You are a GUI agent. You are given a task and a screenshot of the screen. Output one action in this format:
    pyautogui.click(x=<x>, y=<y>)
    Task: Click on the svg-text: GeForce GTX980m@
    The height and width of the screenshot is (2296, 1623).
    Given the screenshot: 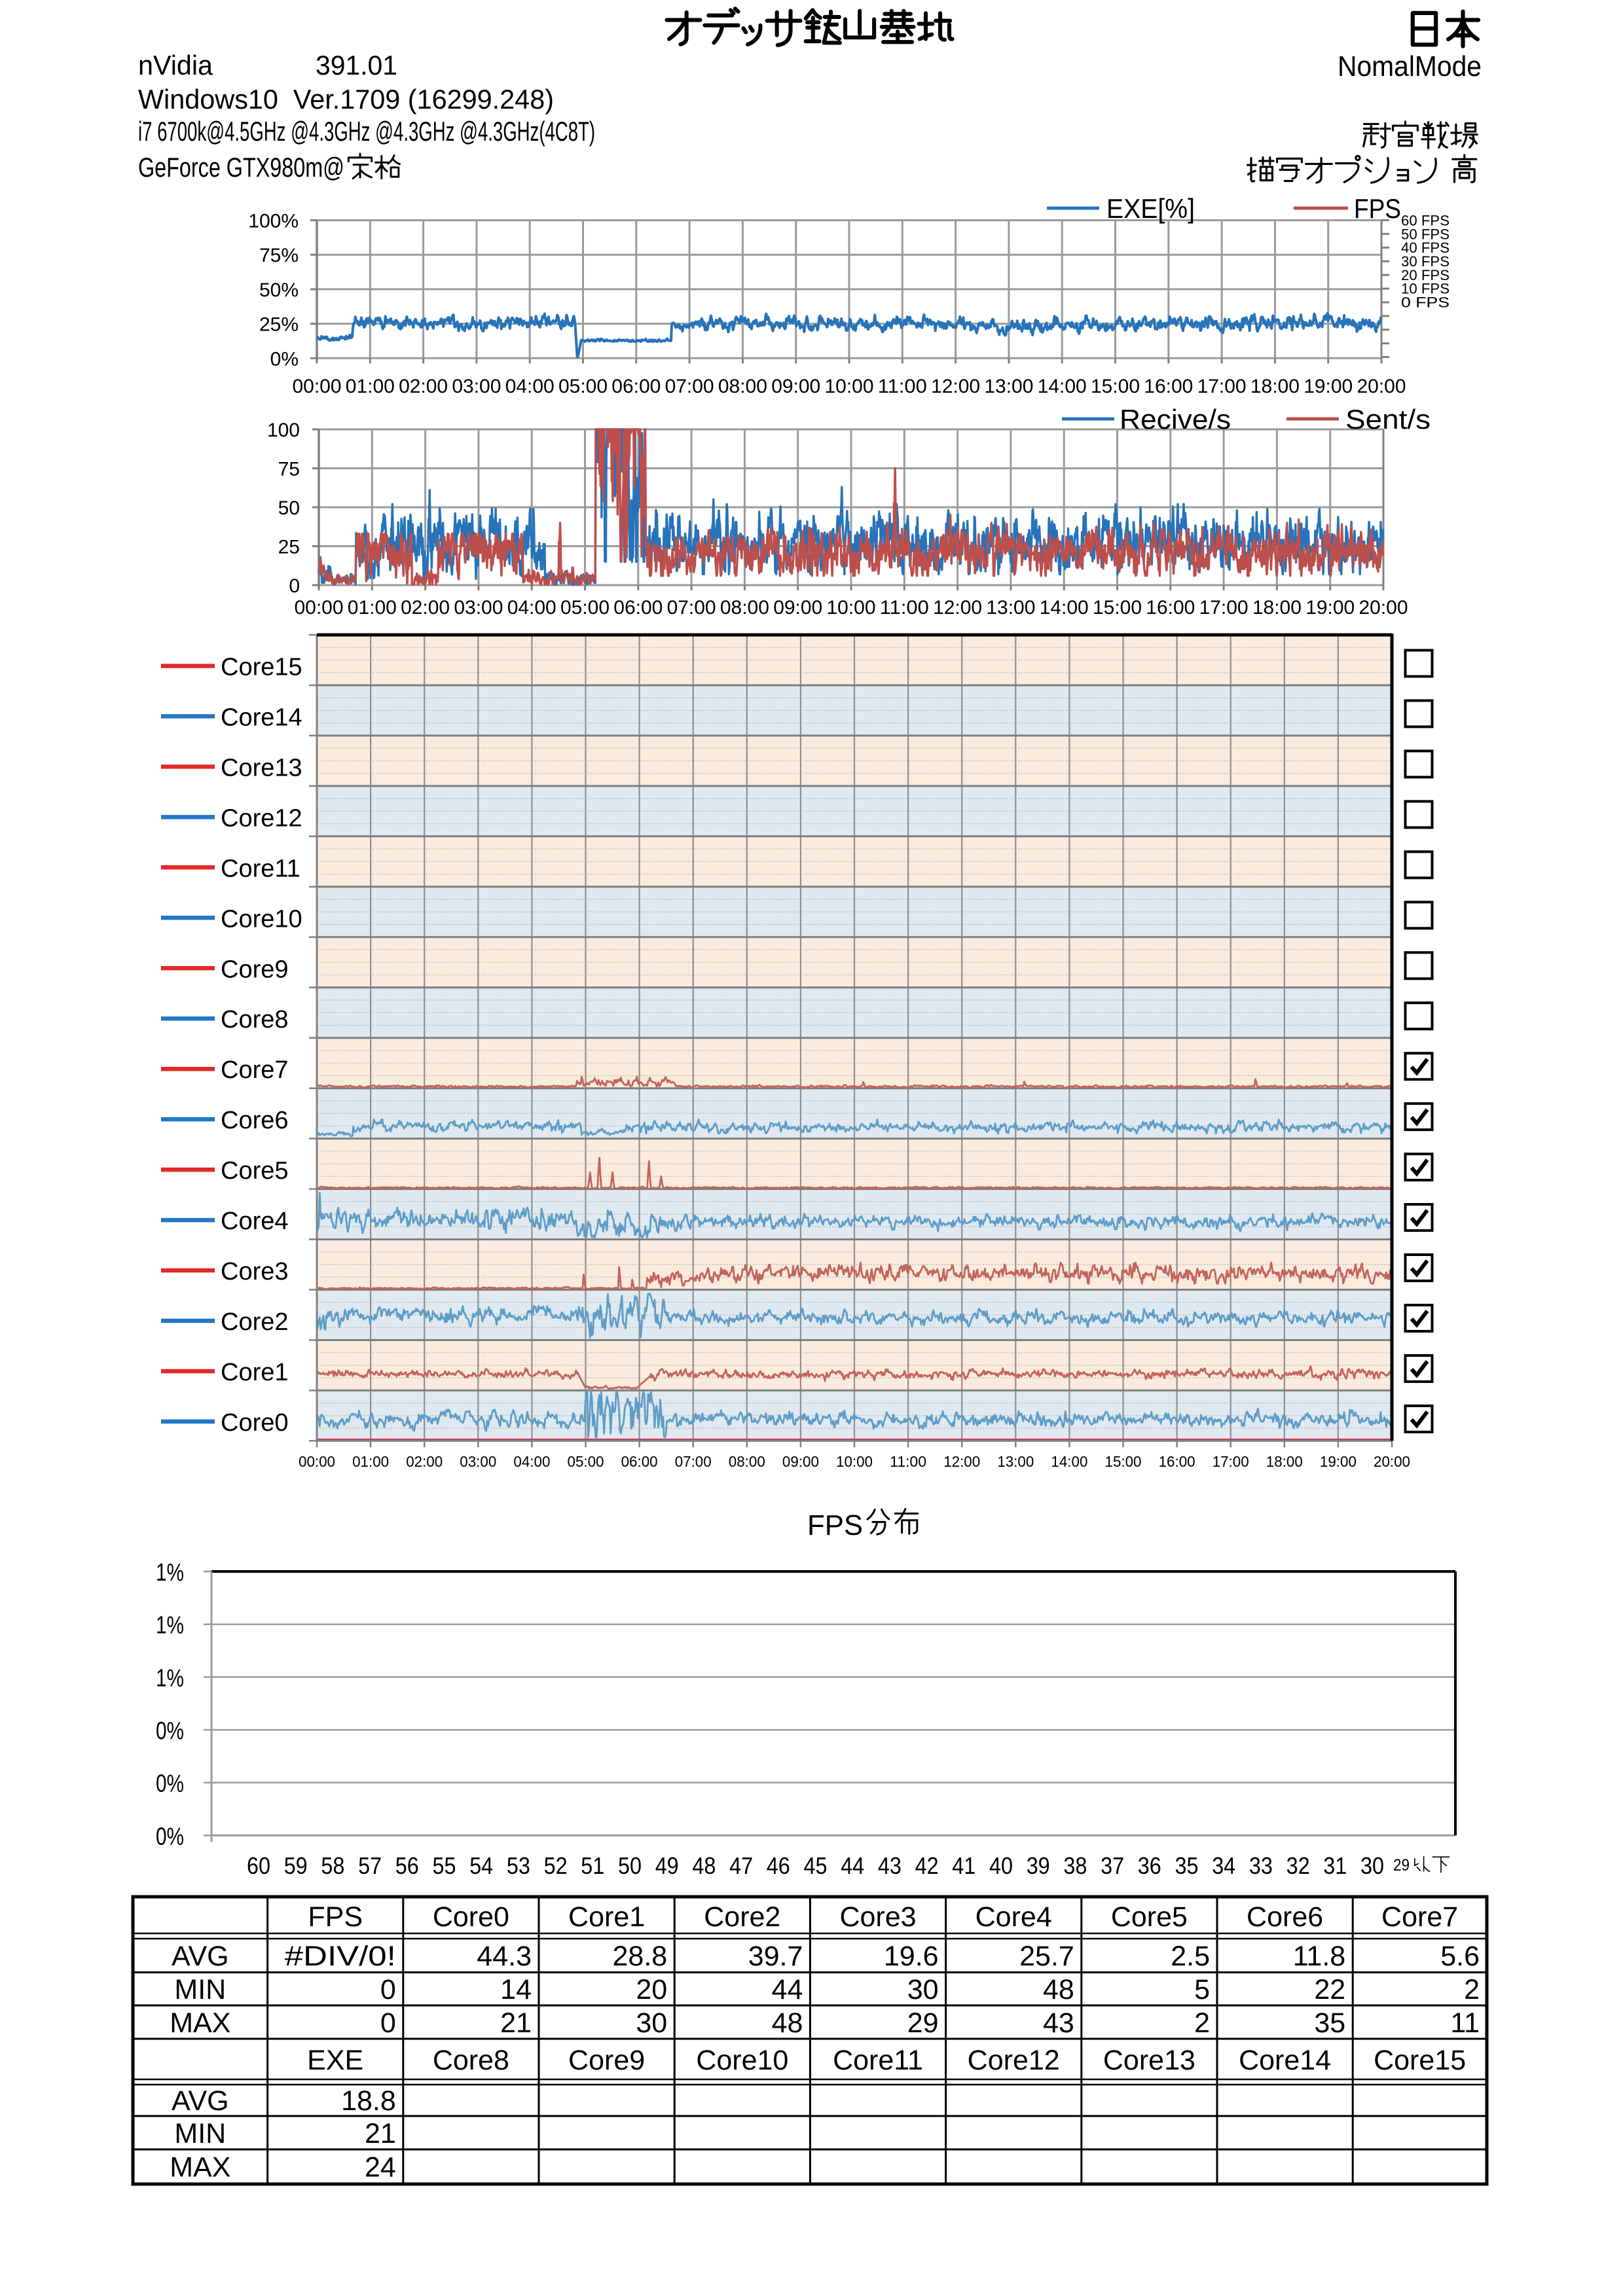 What is the action you would take?
    pyautogui.click(x=241, y=167)
    